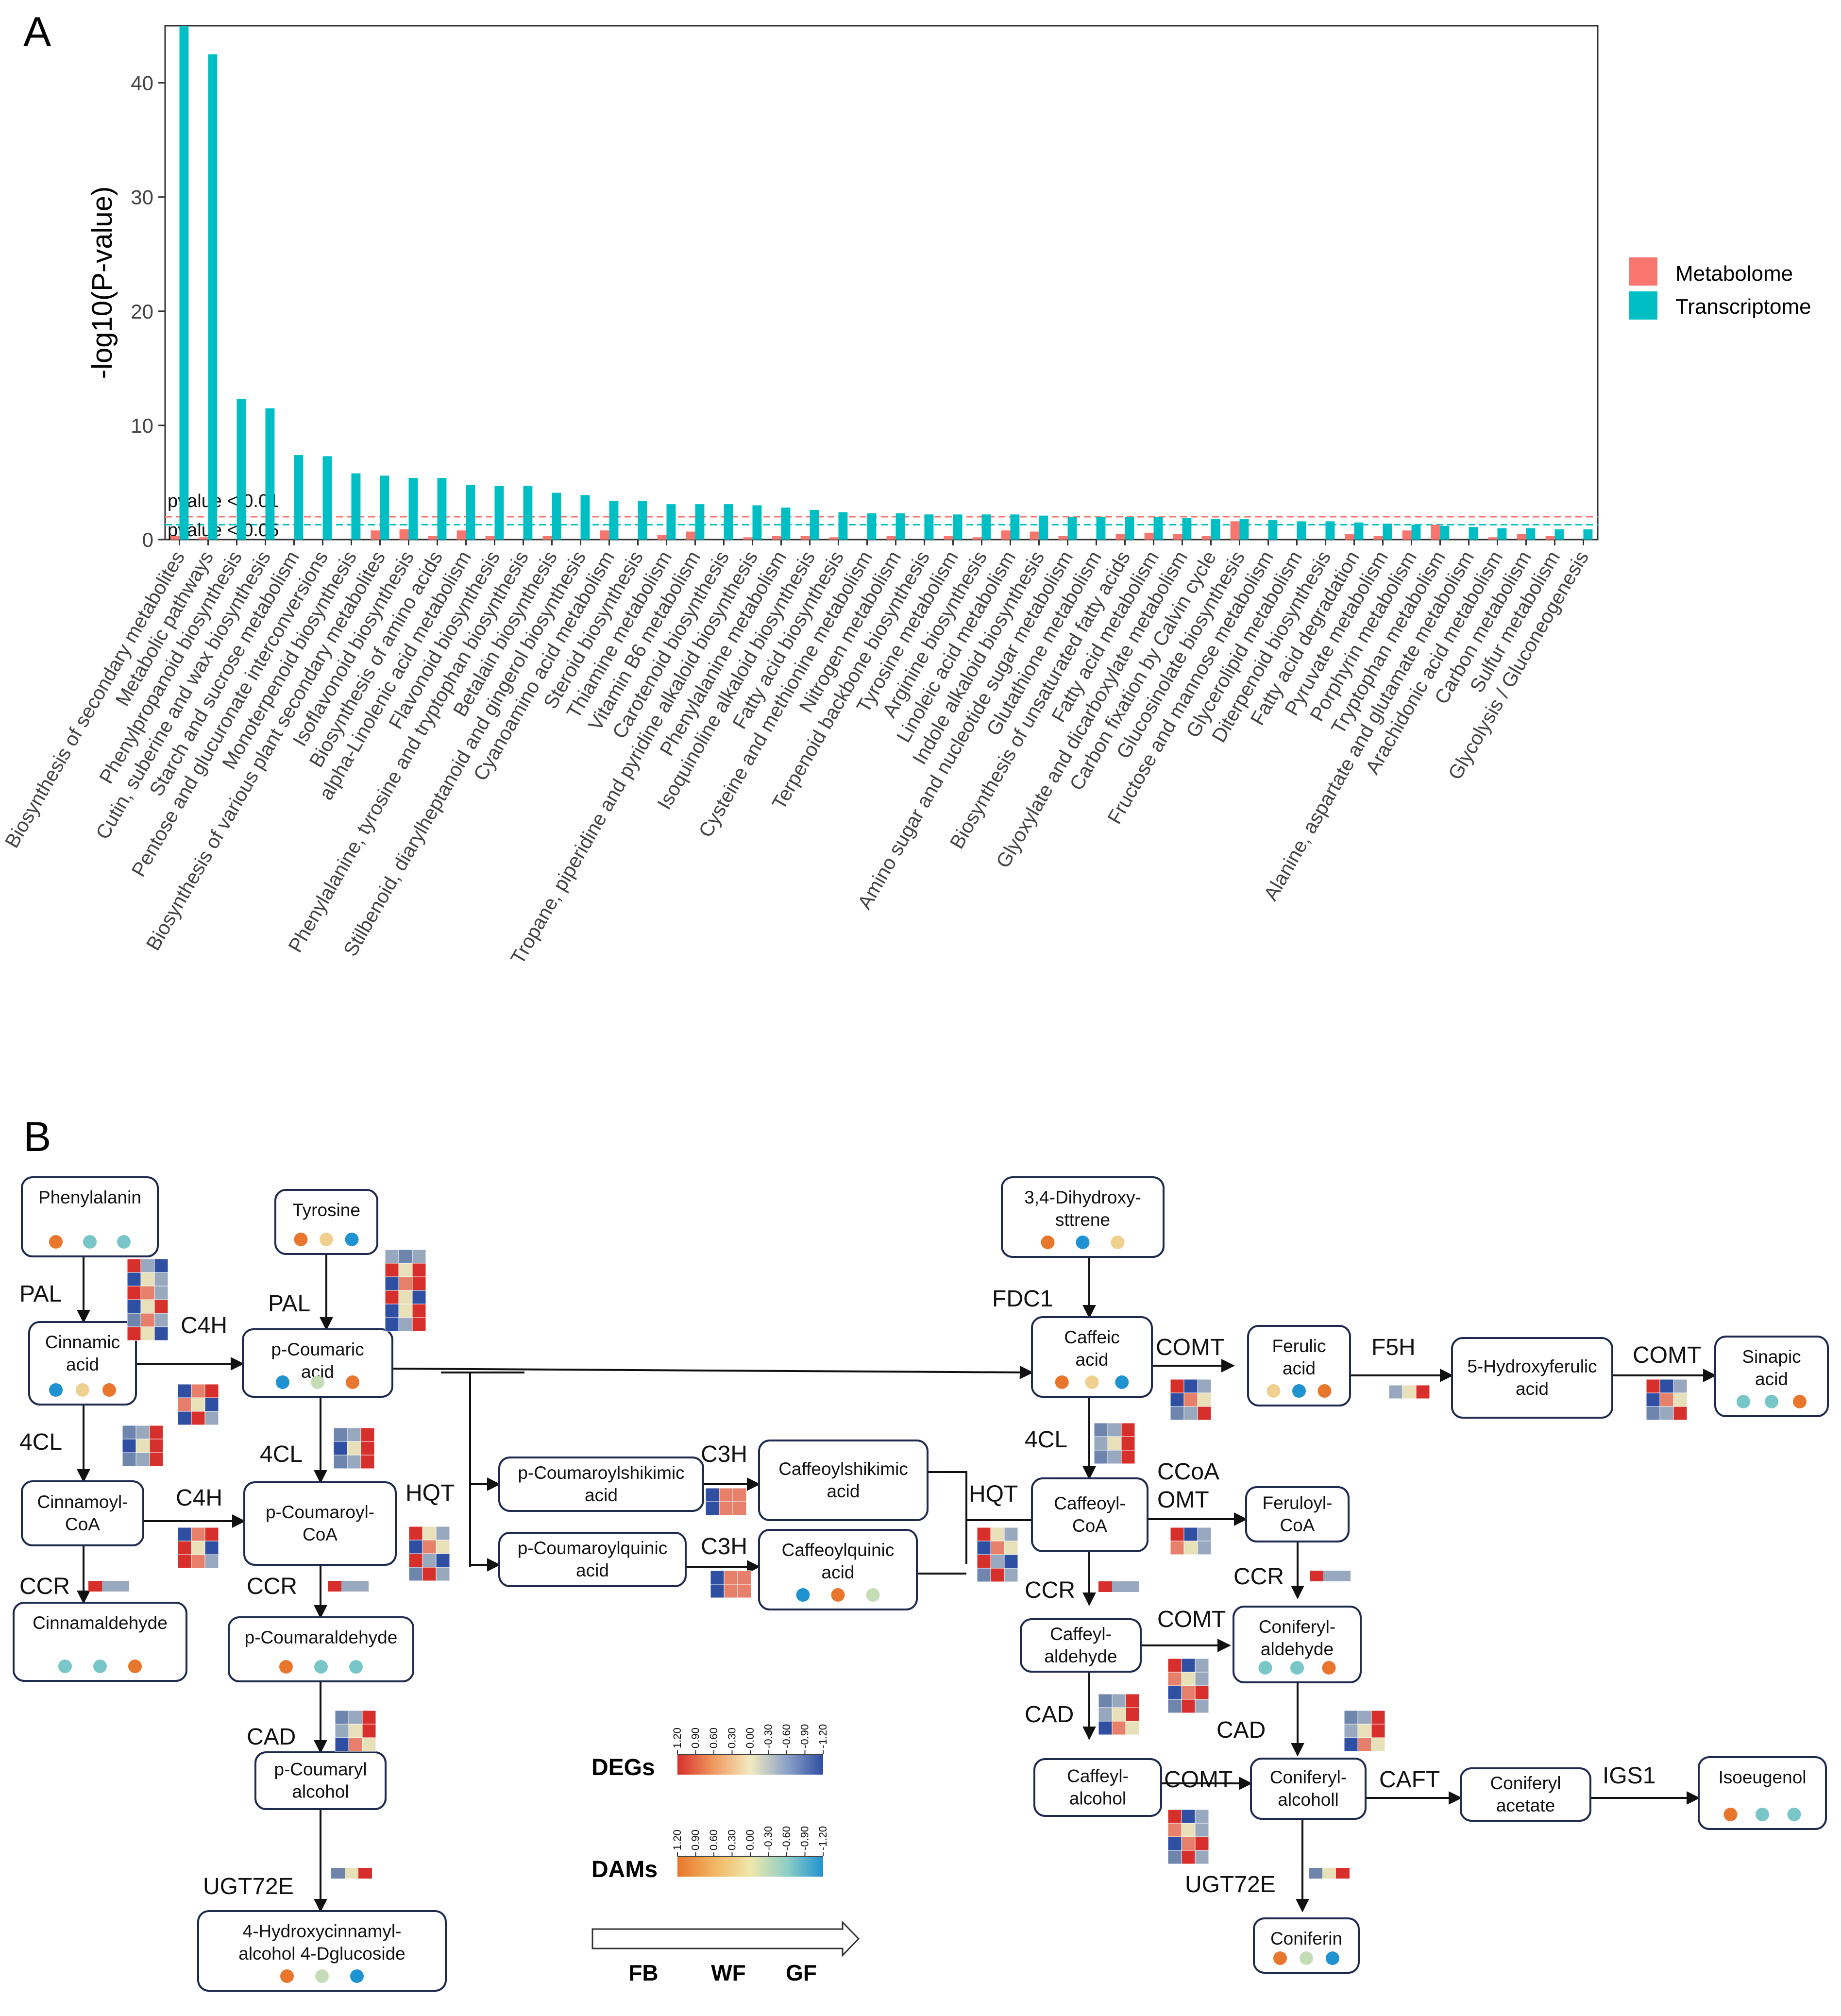 The image size is (1841, 2016). Describe the element at coordinates (1734, 274) in the screenshot. I see `legend-label-metabolome: Metabolome` at that location.